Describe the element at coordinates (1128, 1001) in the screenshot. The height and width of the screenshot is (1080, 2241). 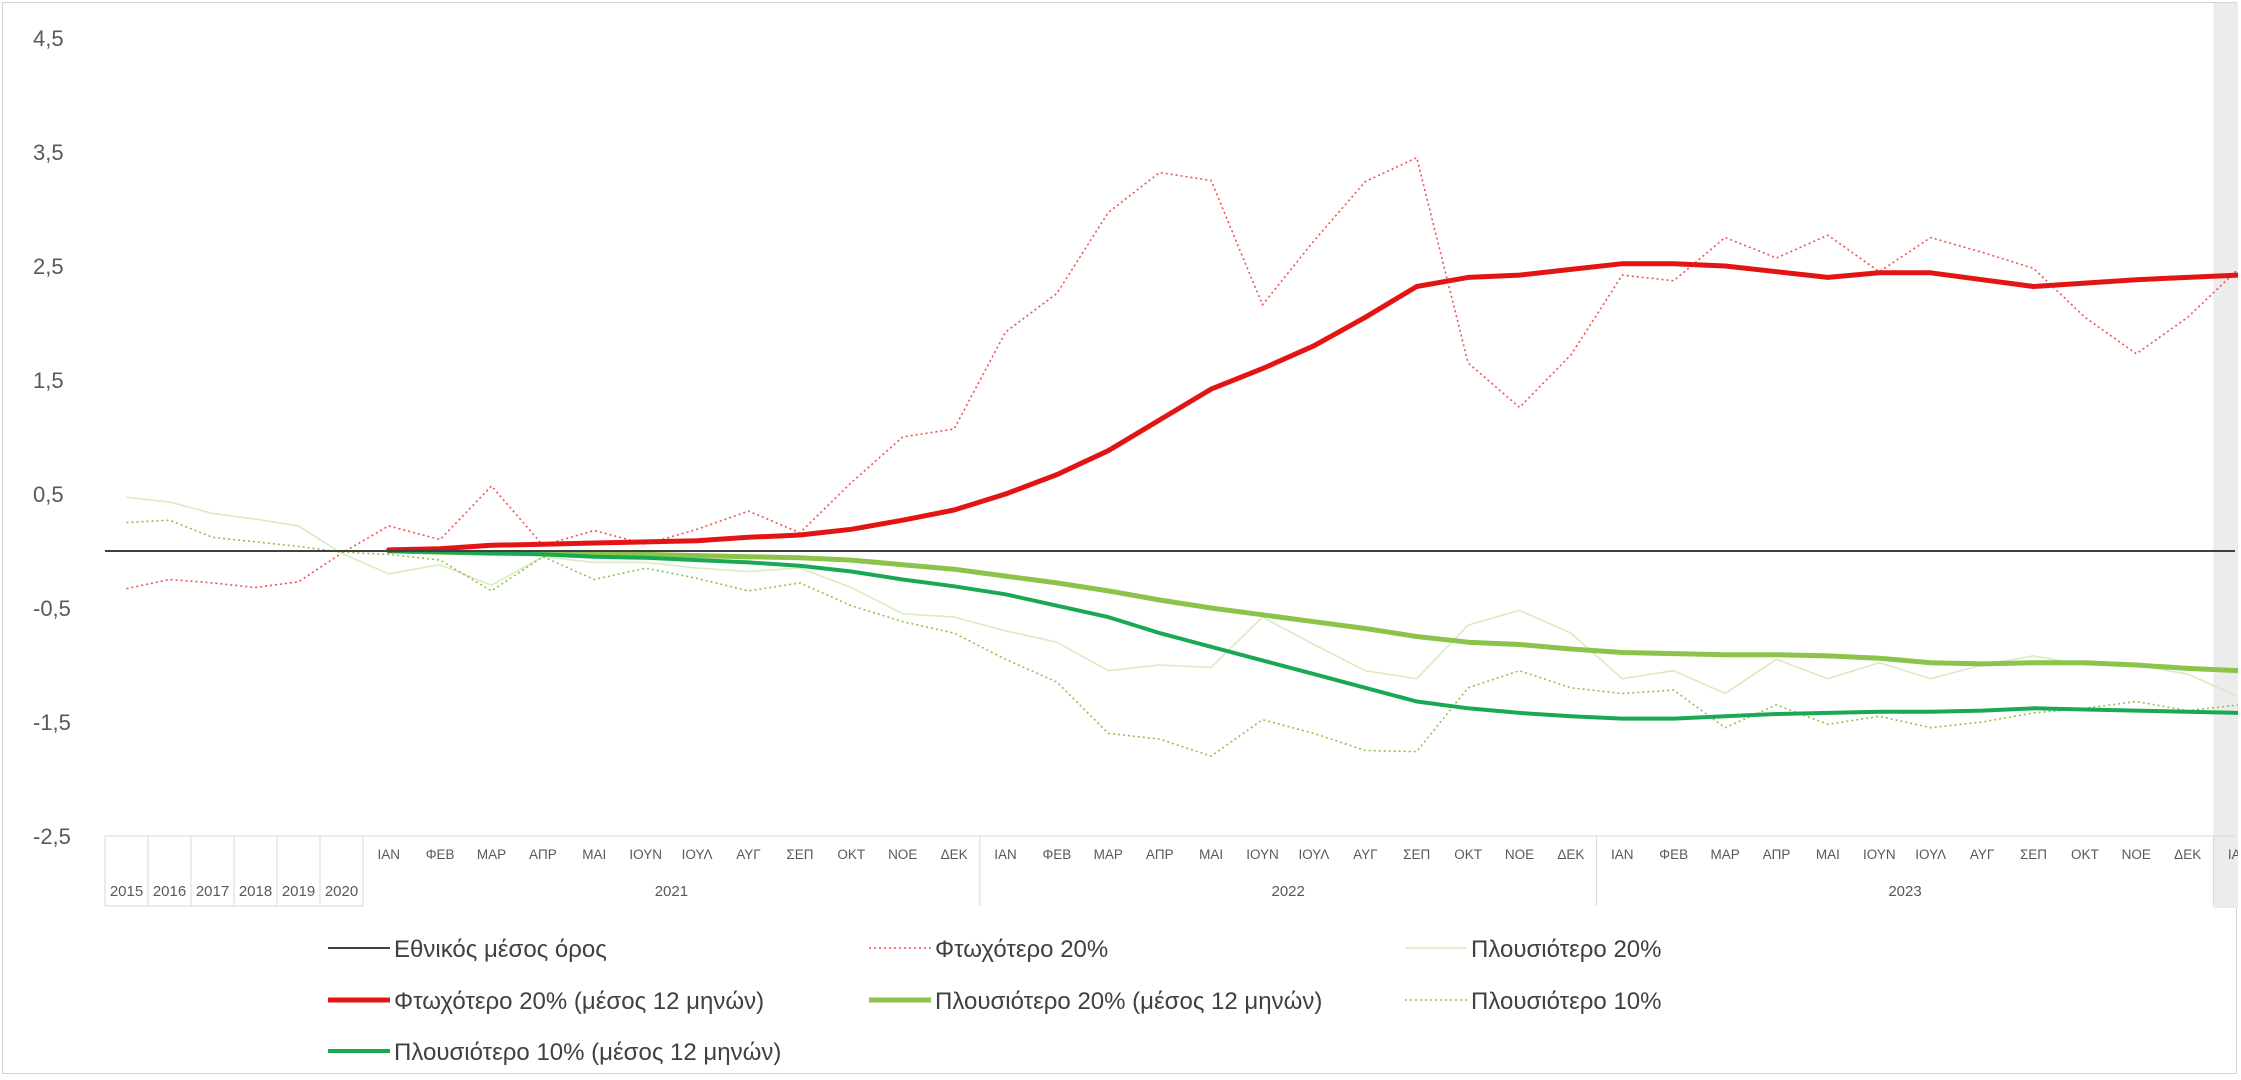
I see `legend-label: Πλουσιότερο 20% (μέσος 12 μηνών)` at that location.